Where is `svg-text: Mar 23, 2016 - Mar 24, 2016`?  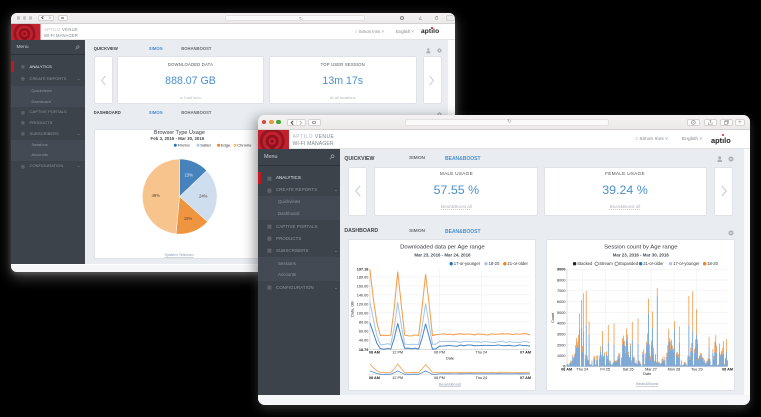 svg-text: Mar 23, 2016 - Mar 24, 2016 is located at coordinates (442, 254).